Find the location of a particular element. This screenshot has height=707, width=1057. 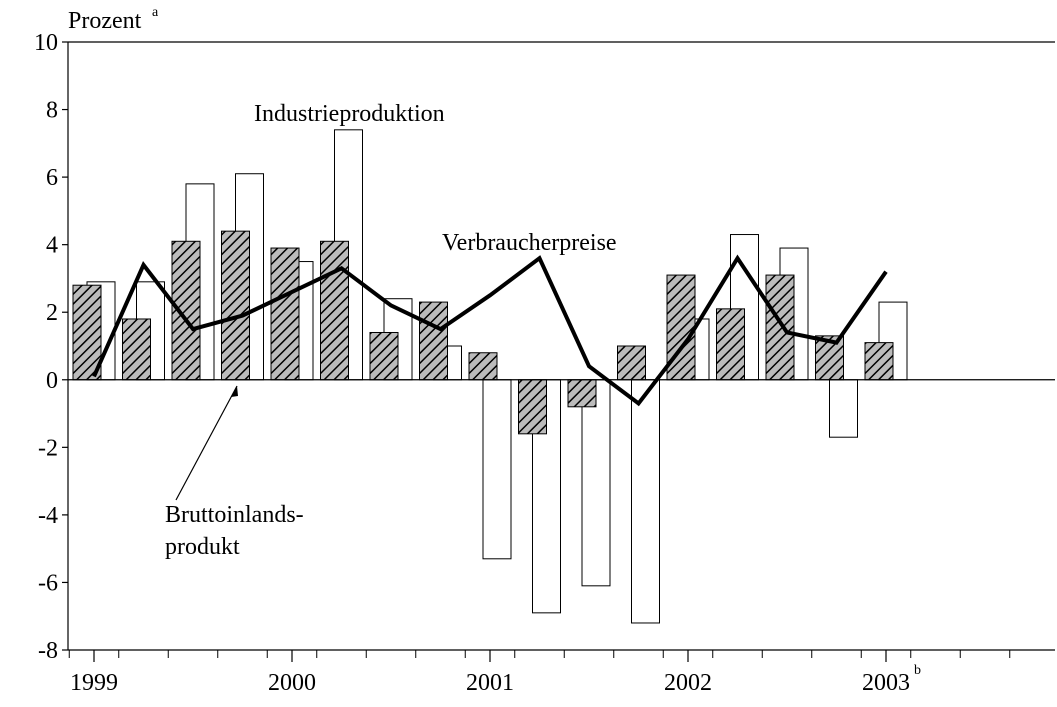

y-tick-label: -8 is located at coordinates (48, 651).